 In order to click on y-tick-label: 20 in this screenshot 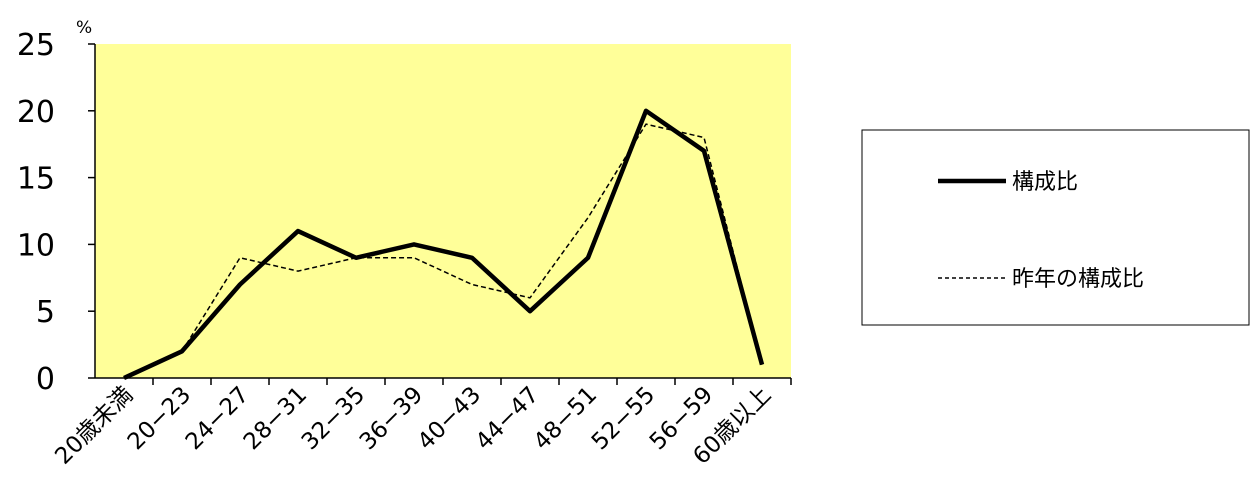, I will do `click(36, 112)`.